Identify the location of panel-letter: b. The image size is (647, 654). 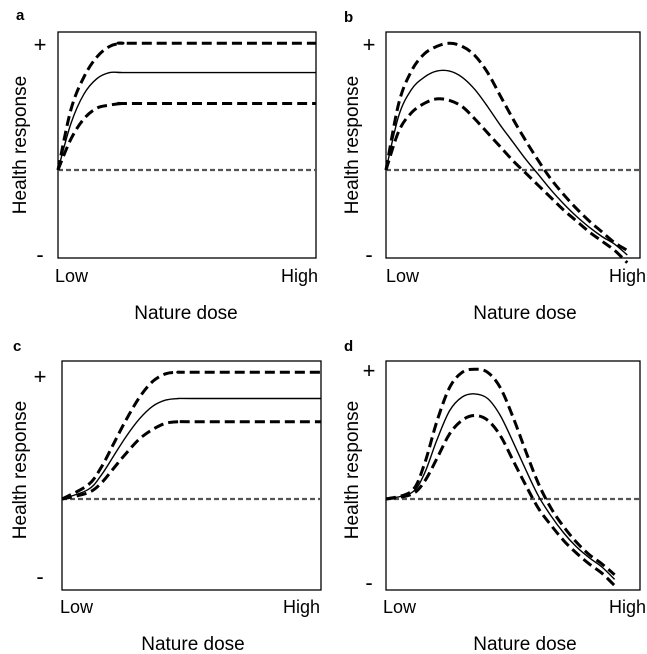
(348, 17).